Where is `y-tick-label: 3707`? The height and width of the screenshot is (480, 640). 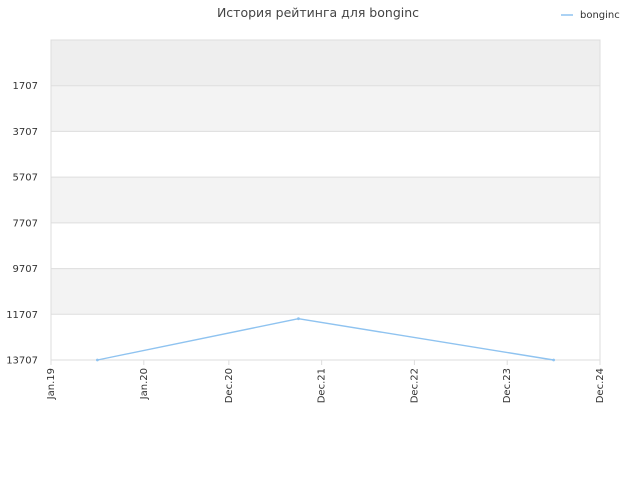
y-tick-label: 3707 is located at coordinates (25, 132).